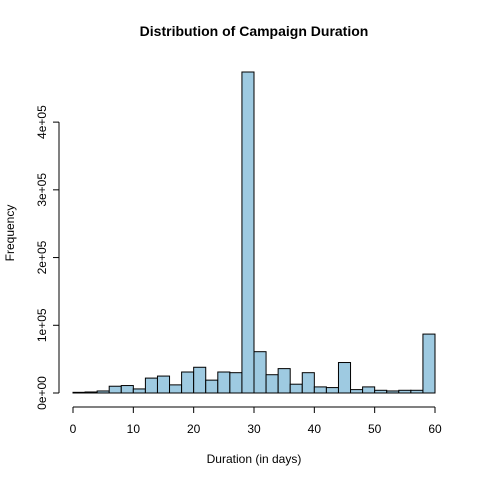  I want to click on x-tick-label: 50, so click(375, 429).